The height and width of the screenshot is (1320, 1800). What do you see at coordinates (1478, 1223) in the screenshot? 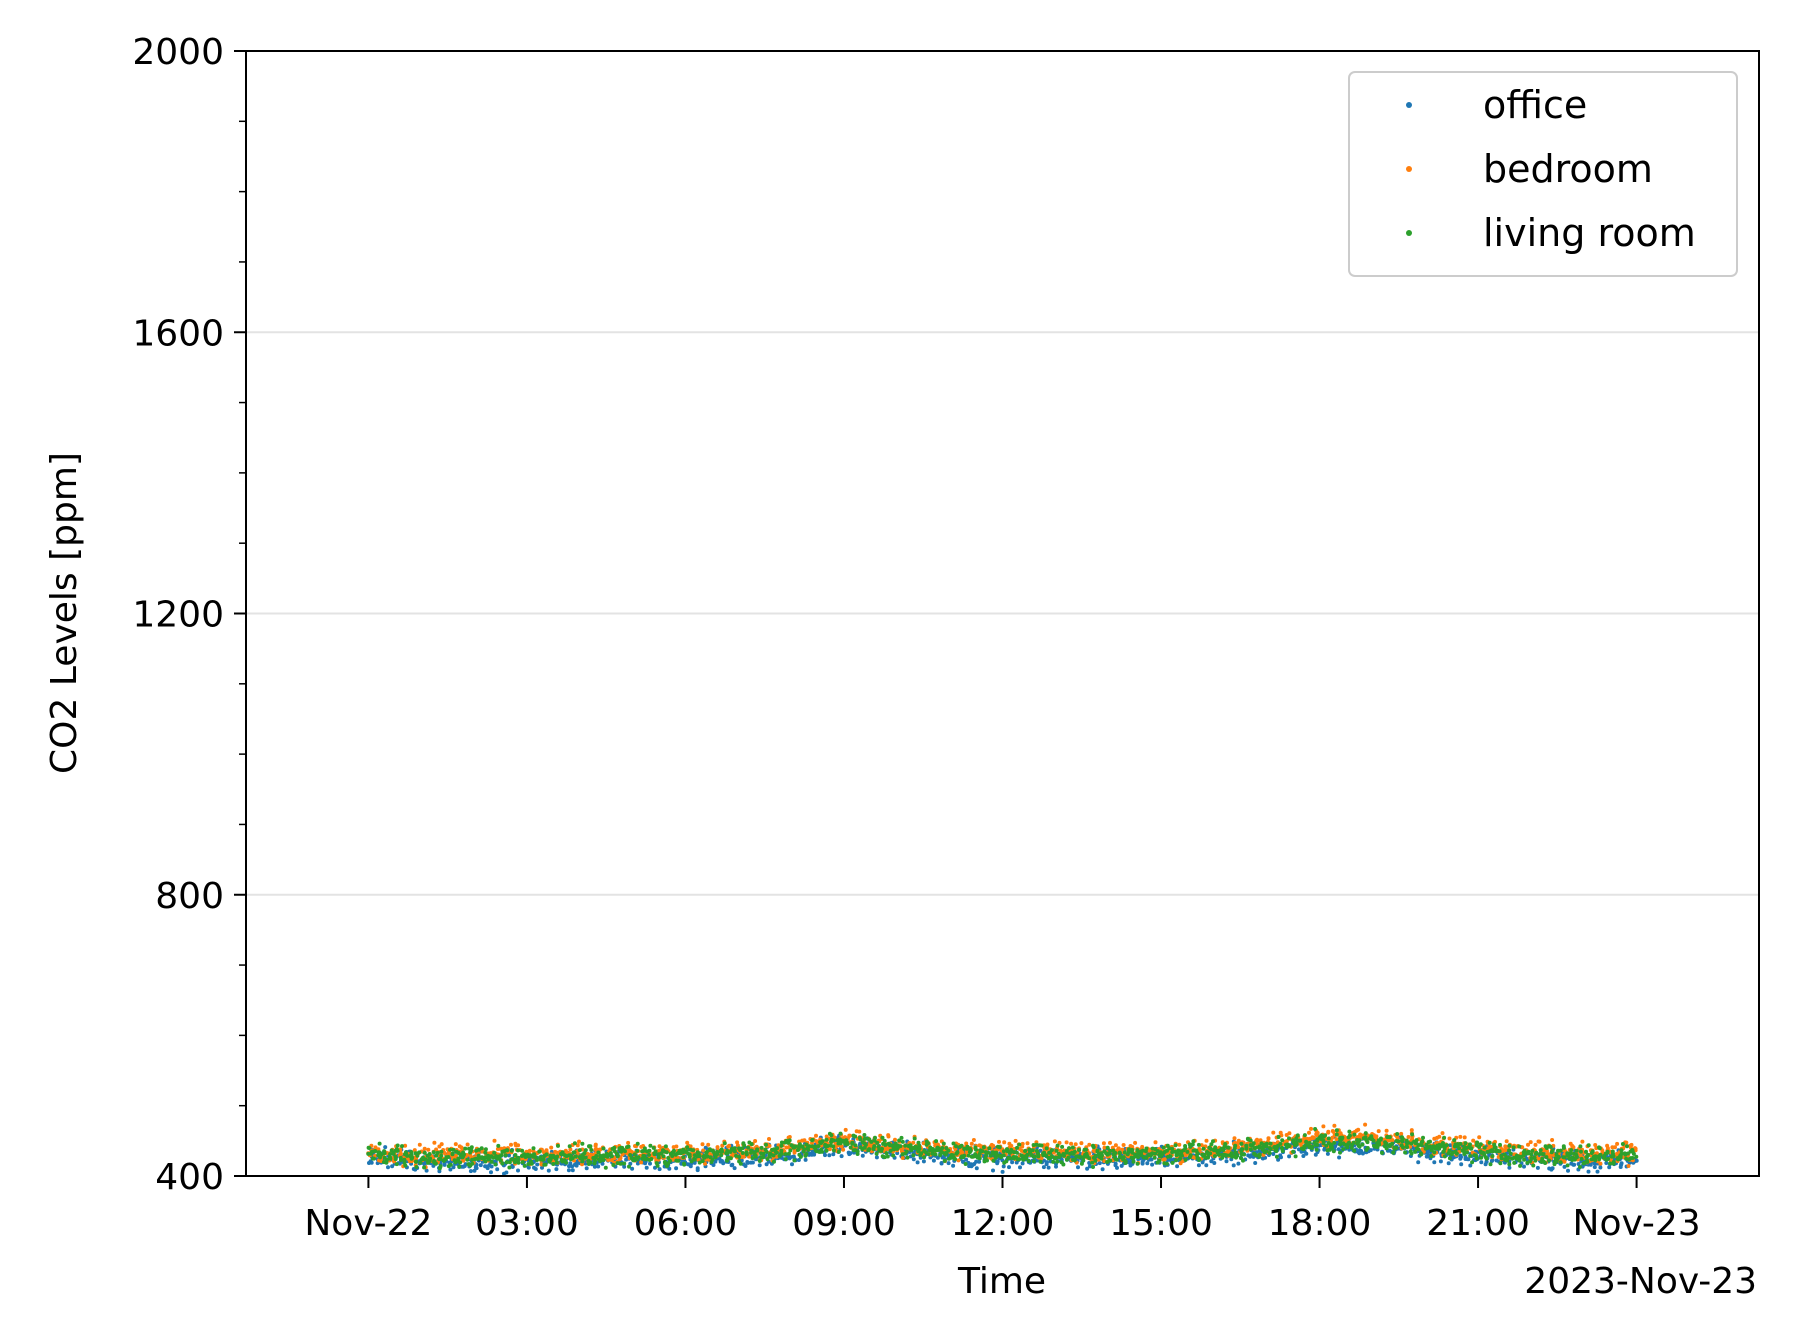
I see `x-tick-label: 21:00` at bounding box center [1478, 1223].